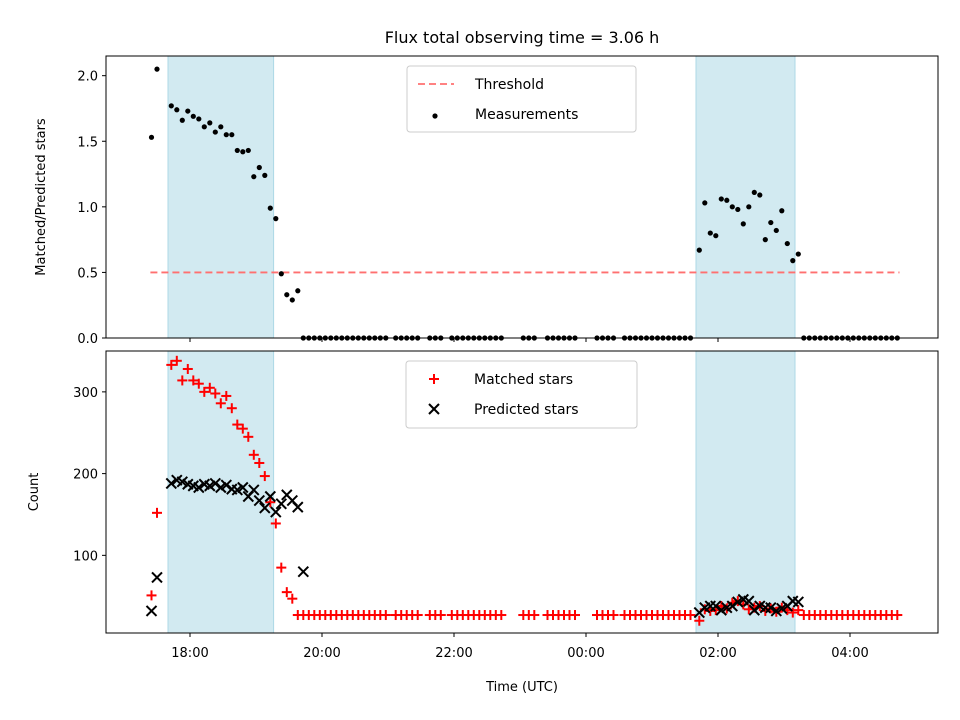  I want to click on figure-title: Flux total observing time = 3.06 h, so click(522, 37).